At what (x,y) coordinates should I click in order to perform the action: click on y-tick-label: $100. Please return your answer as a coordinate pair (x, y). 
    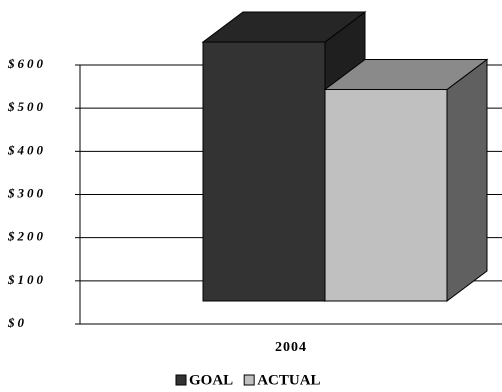
    Looking at the image, I should click on (26, 279).